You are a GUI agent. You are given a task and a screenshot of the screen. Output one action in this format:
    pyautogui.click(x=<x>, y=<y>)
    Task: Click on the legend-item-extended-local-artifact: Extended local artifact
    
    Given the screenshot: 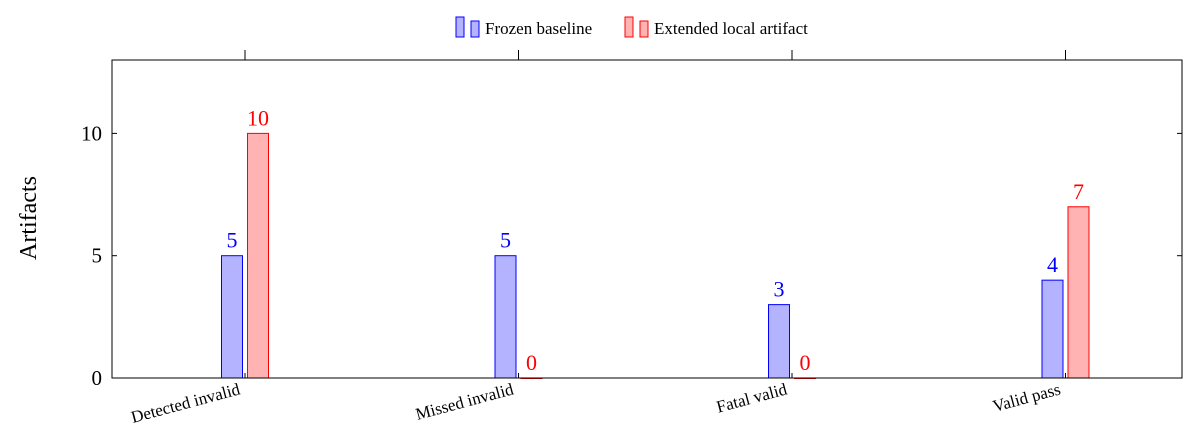 What is the action you would take?
    pyautogui.click(x=716, y=27)
    